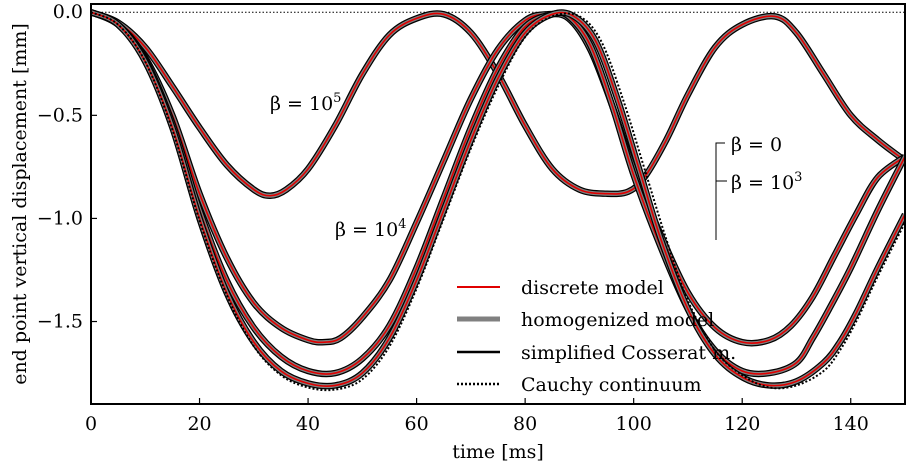  Describe the element at coordinates (617, 320) in the screenshot. I see `legend-label-homogenized: homogenized model` at that location.